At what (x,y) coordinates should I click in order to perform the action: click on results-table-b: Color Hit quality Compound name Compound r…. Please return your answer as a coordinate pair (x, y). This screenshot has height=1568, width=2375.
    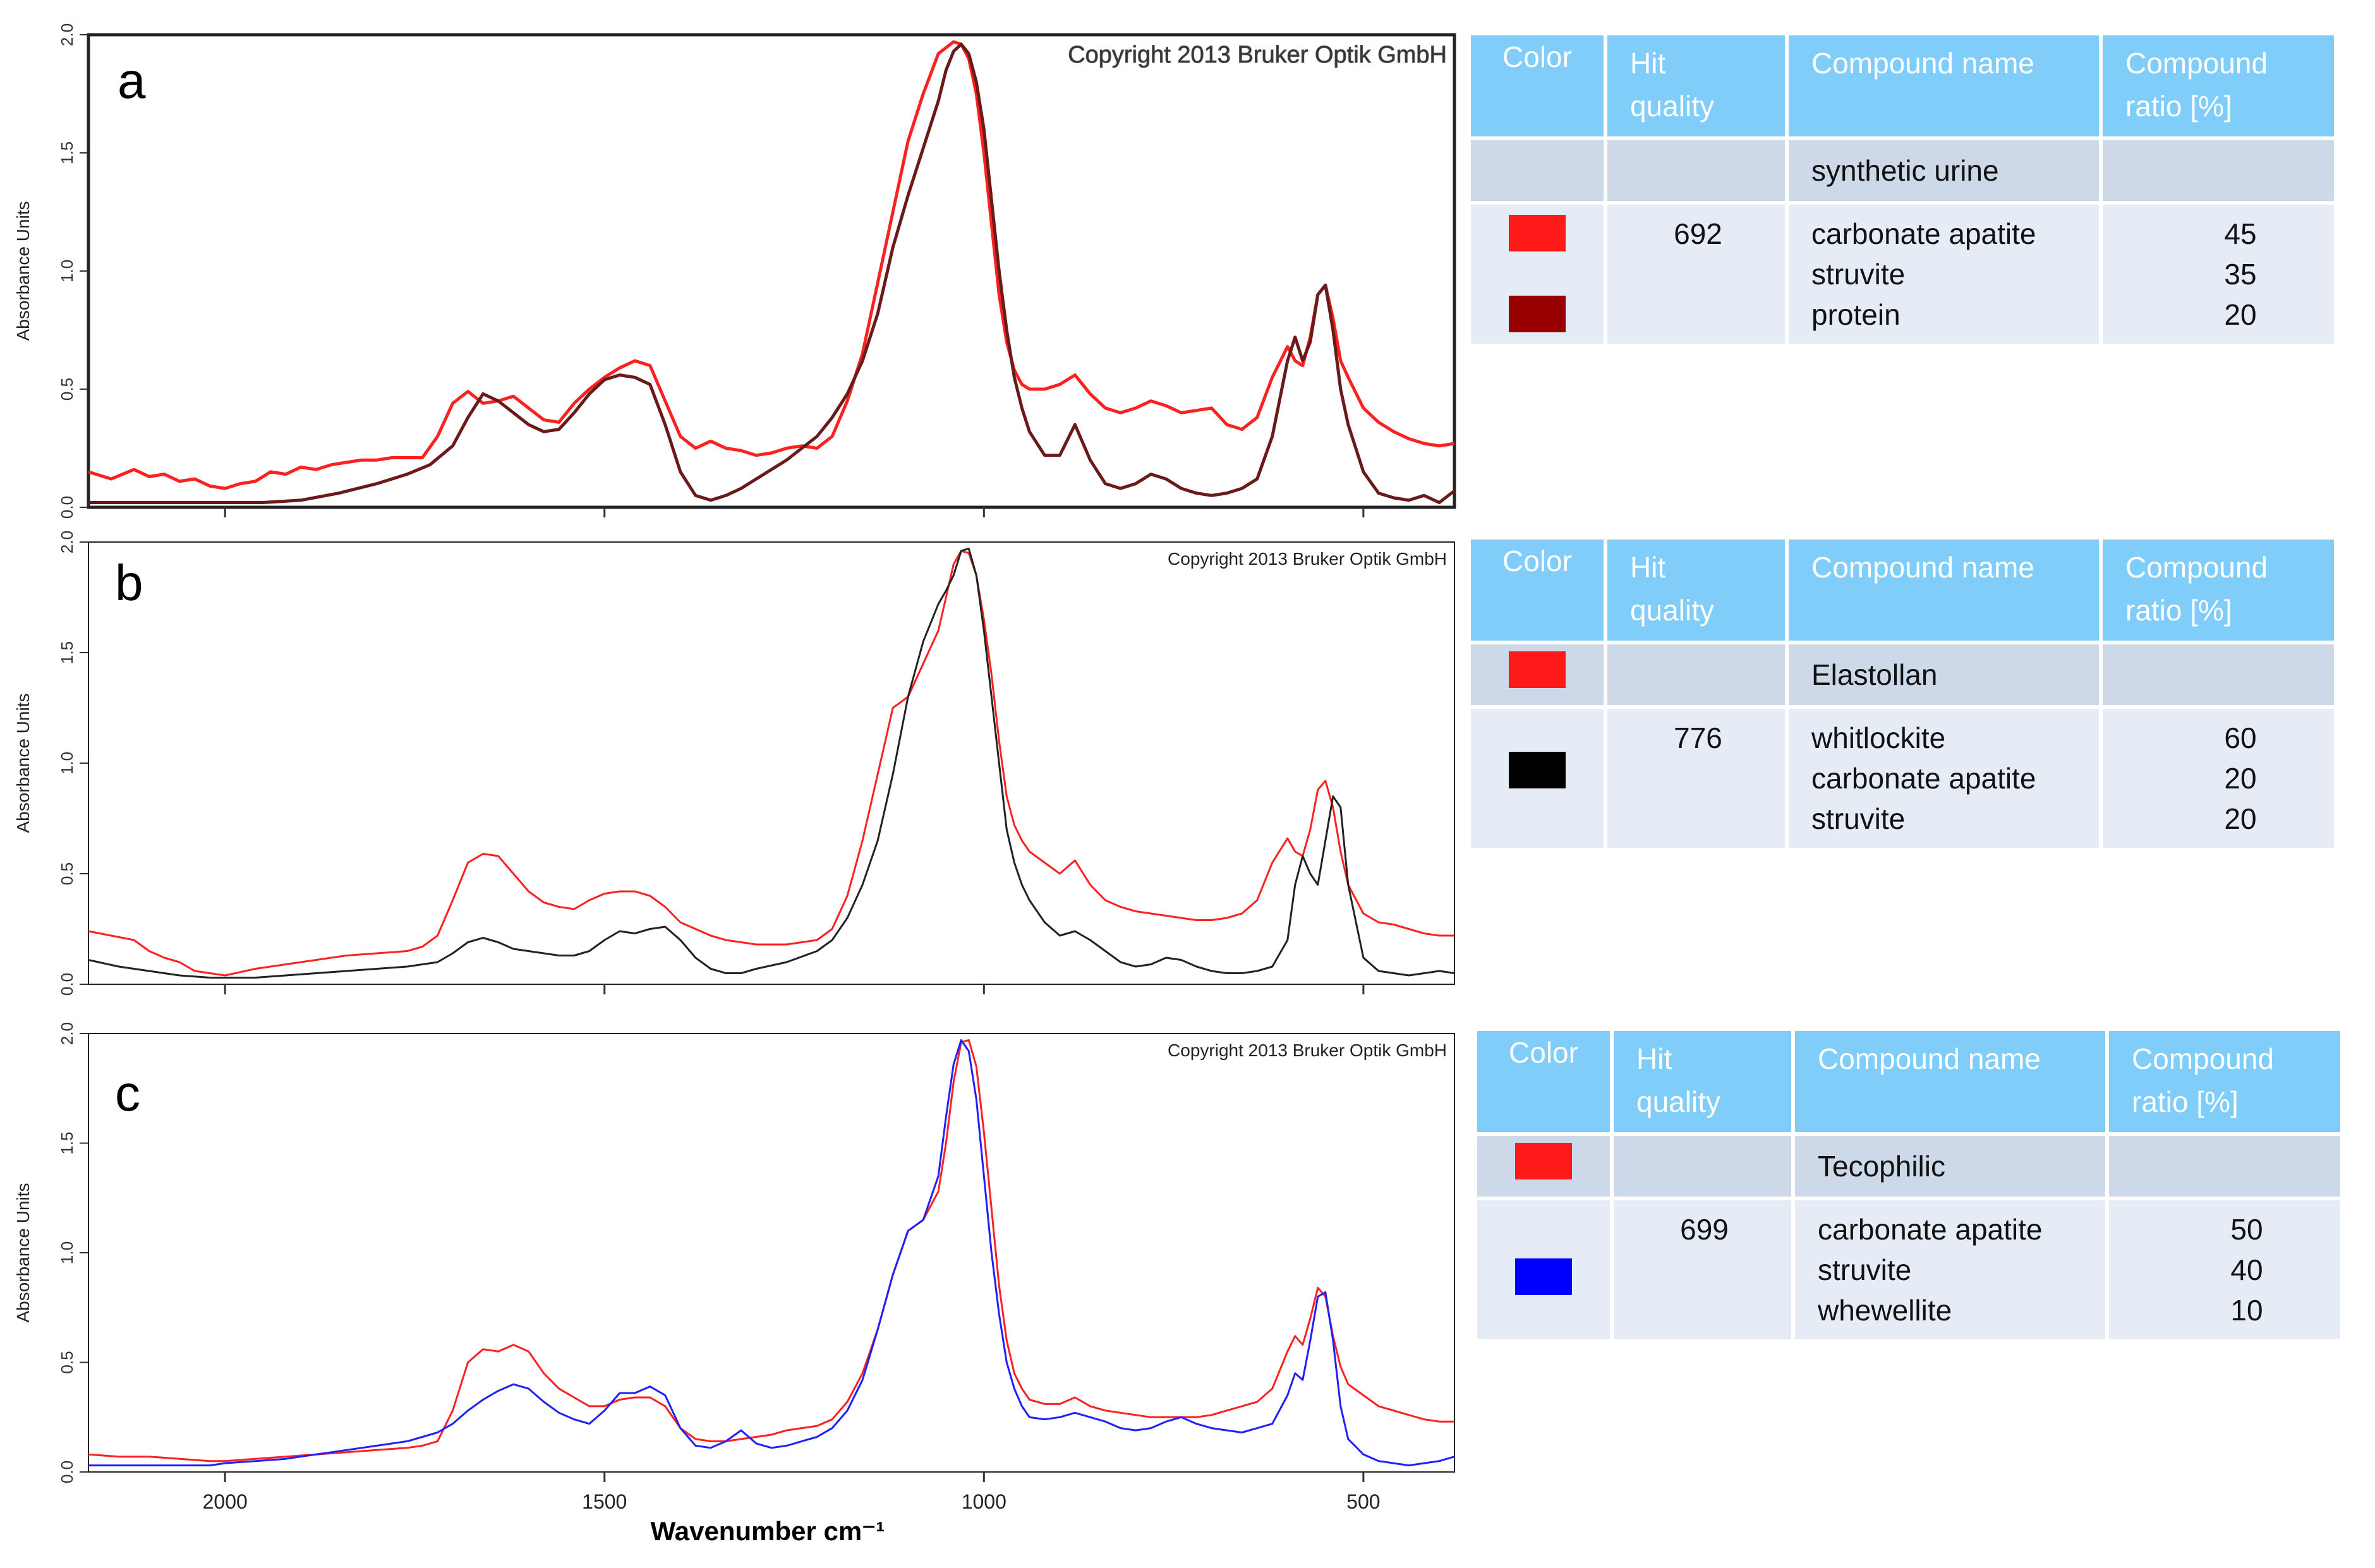
    Looking at the image, I should click on (1903, 694).